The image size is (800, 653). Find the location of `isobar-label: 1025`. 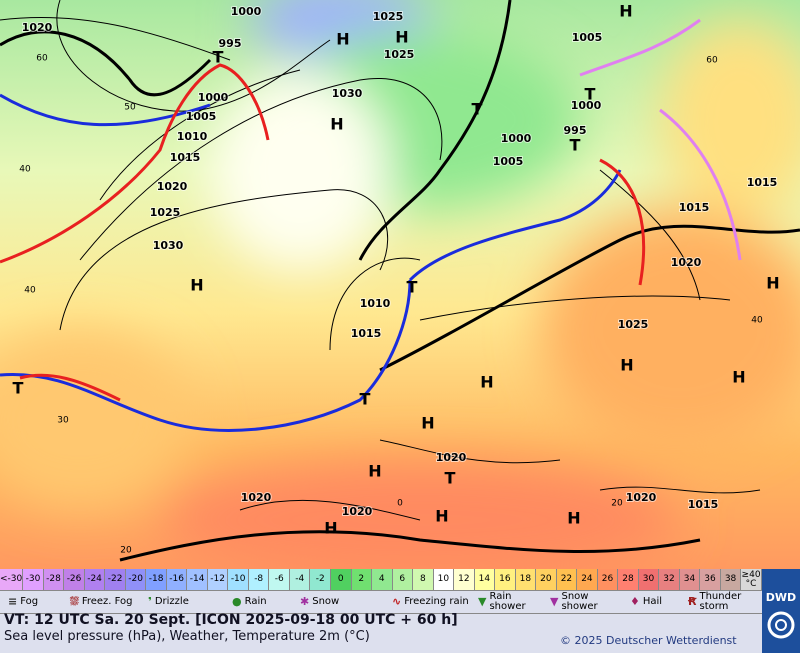

isobar-label: 1025 is located at coordinates (165, 212).